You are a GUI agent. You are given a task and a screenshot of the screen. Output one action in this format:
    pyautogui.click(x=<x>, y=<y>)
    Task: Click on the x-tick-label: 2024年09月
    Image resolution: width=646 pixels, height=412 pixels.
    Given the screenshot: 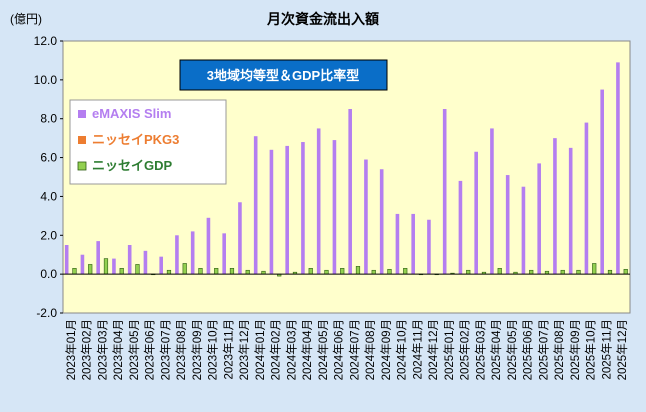 What is the action you would take?
    pyautogui.click(x=386, y=349)
    